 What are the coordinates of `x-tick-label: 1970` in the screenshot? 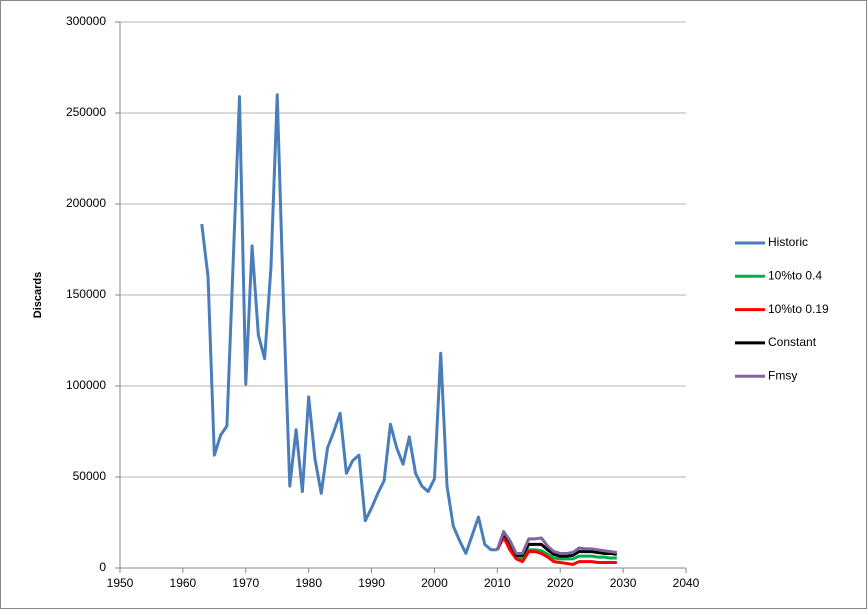 It's located at (245, 583).